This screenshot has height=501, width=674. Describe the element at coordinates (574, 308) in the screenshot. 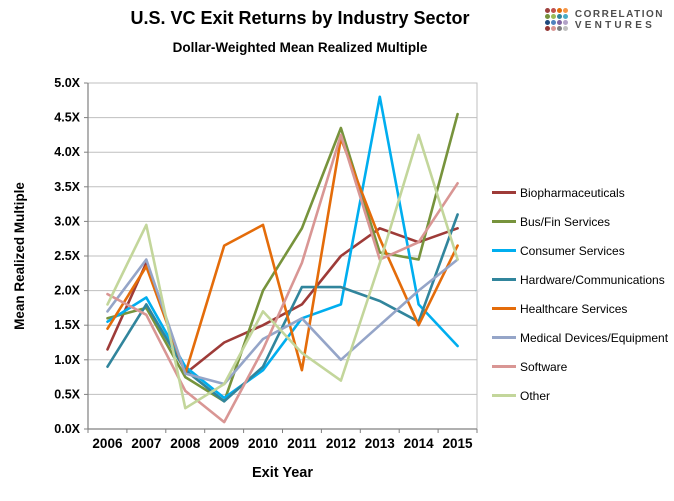

I see `legend-label: Healthcare Services` at that location.